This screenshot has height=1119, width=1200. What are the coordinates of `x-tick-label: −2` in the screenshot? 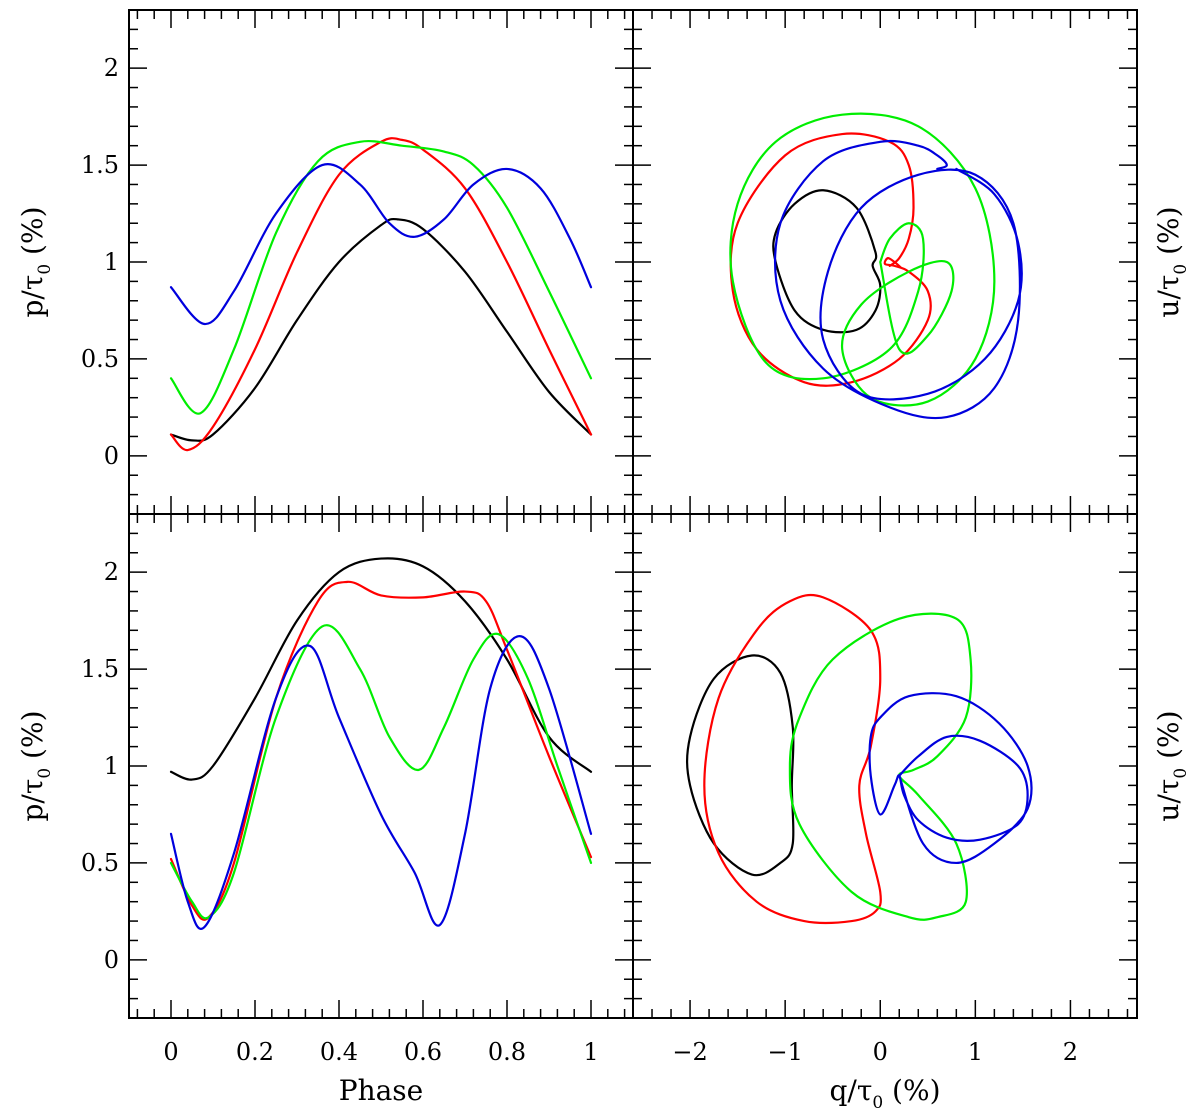 It's located at (689, 1052).